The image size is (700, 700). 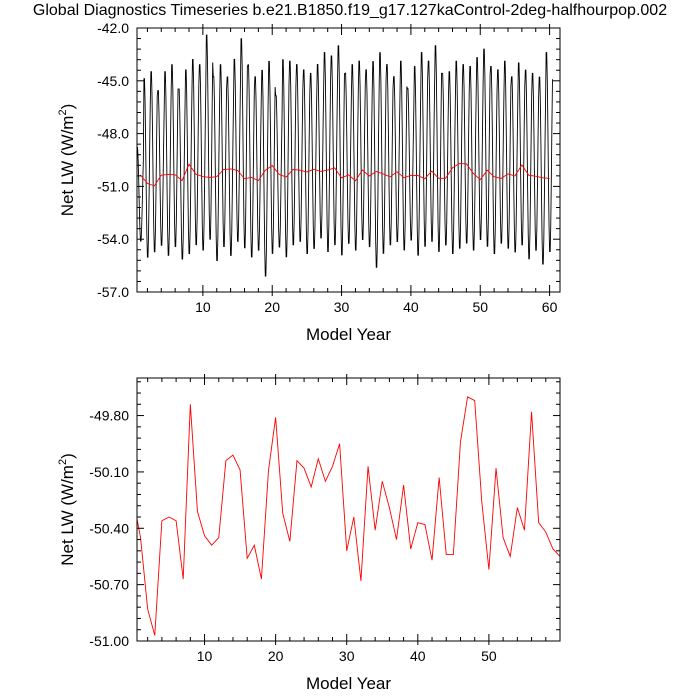 I want to click on y-tick-label: -48.0, so click(x=113, y=134).